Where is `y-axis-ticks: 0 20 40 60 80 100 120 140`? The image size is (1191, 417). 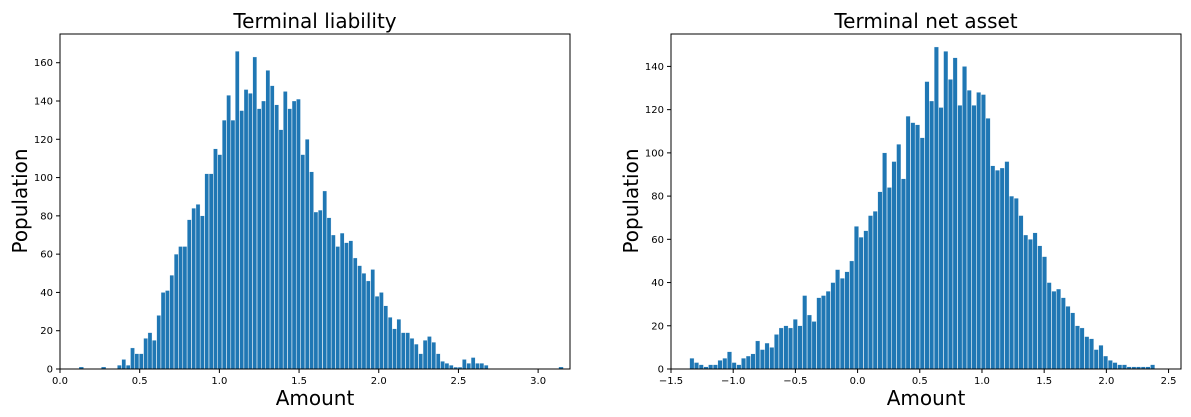
y-axis-ticks: 0 20 40 60 80 100 120 140 is located at coordinates (658, 219).